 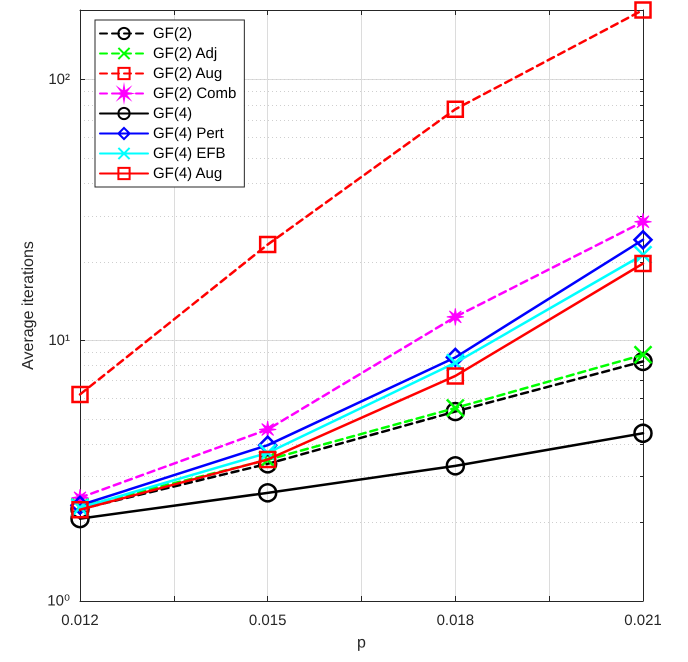 What do you see at coordinates (58, 601) in the screenshot?
I see `y-tick-label: 10⁰` at bounding box center [58, 601].